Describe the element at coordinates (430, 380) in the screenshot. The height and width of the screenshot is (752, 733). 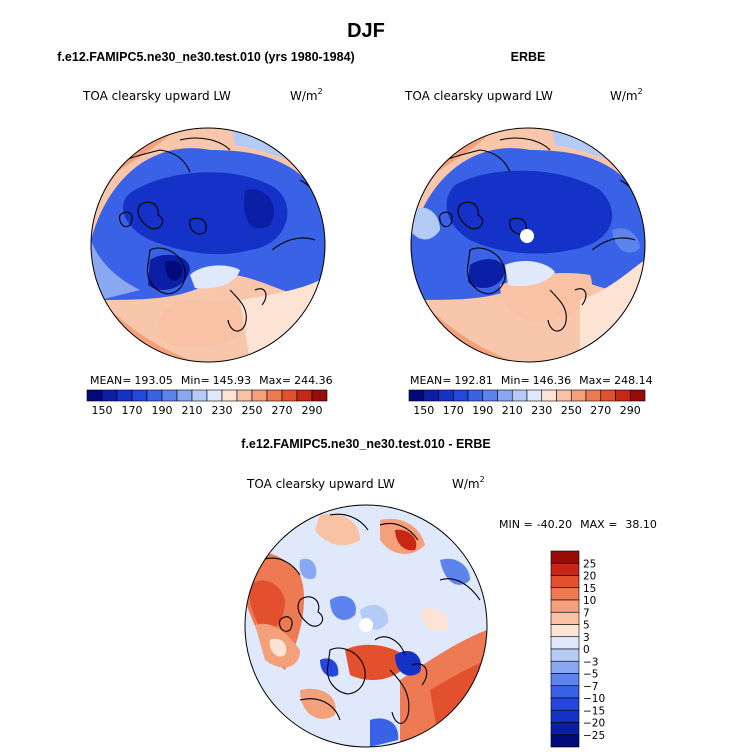
I see `panel-obs-mean-label: MEAN=` at that location.